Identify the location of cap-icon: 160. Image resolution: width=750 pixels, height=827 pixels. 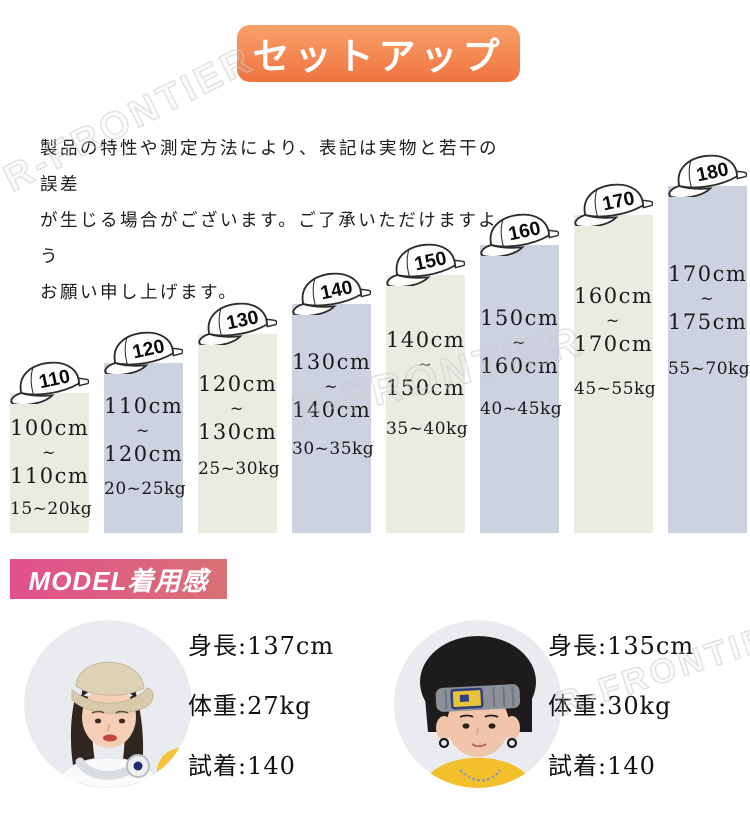
(518, 234).